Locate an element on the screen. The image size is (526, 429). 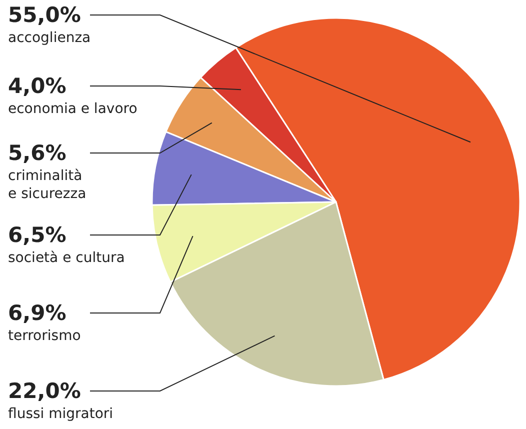
data-label: 6,9% is located at coordinates (37, 313).